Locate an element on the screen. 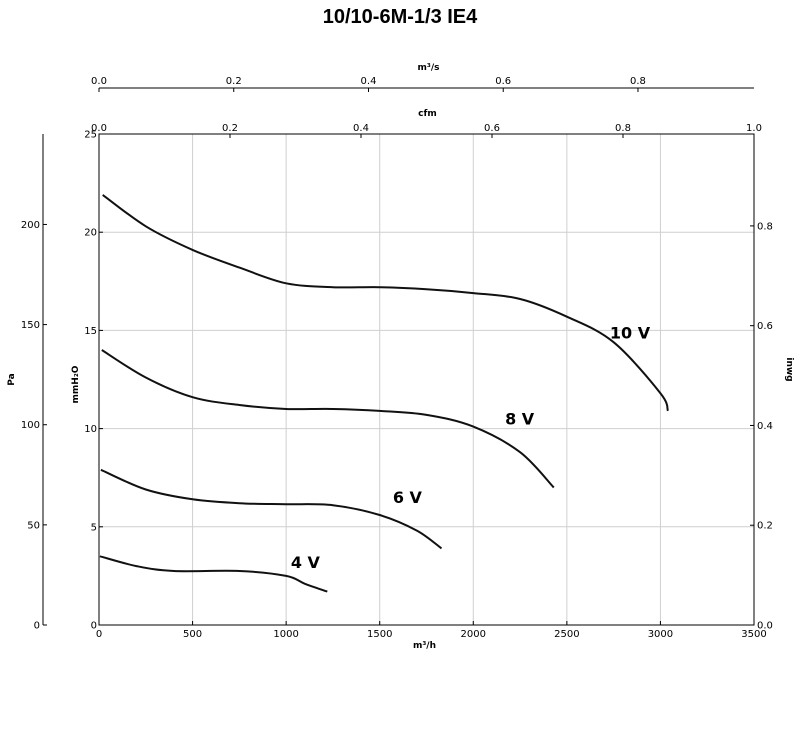 The image size is (812, 732). x-axis-label: m³/h is located at coordinates (424, 646).